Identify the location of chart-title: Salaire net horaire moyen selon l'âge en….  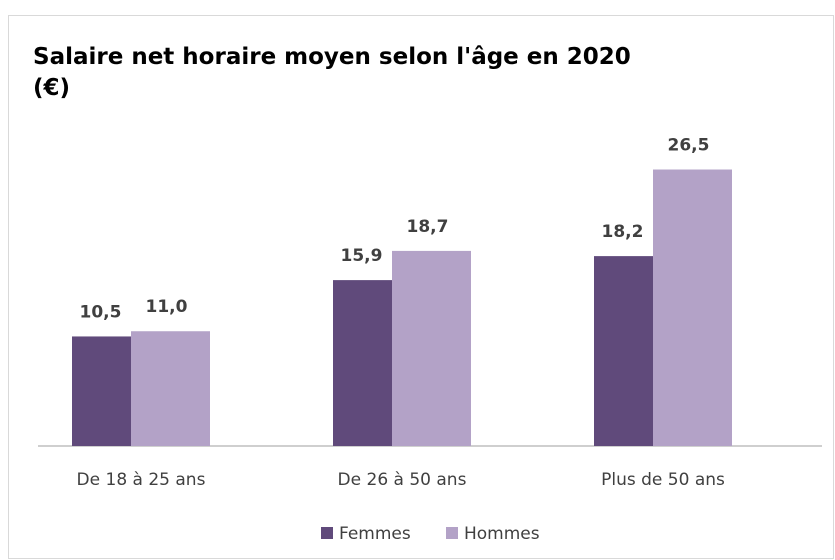
(332, 72).